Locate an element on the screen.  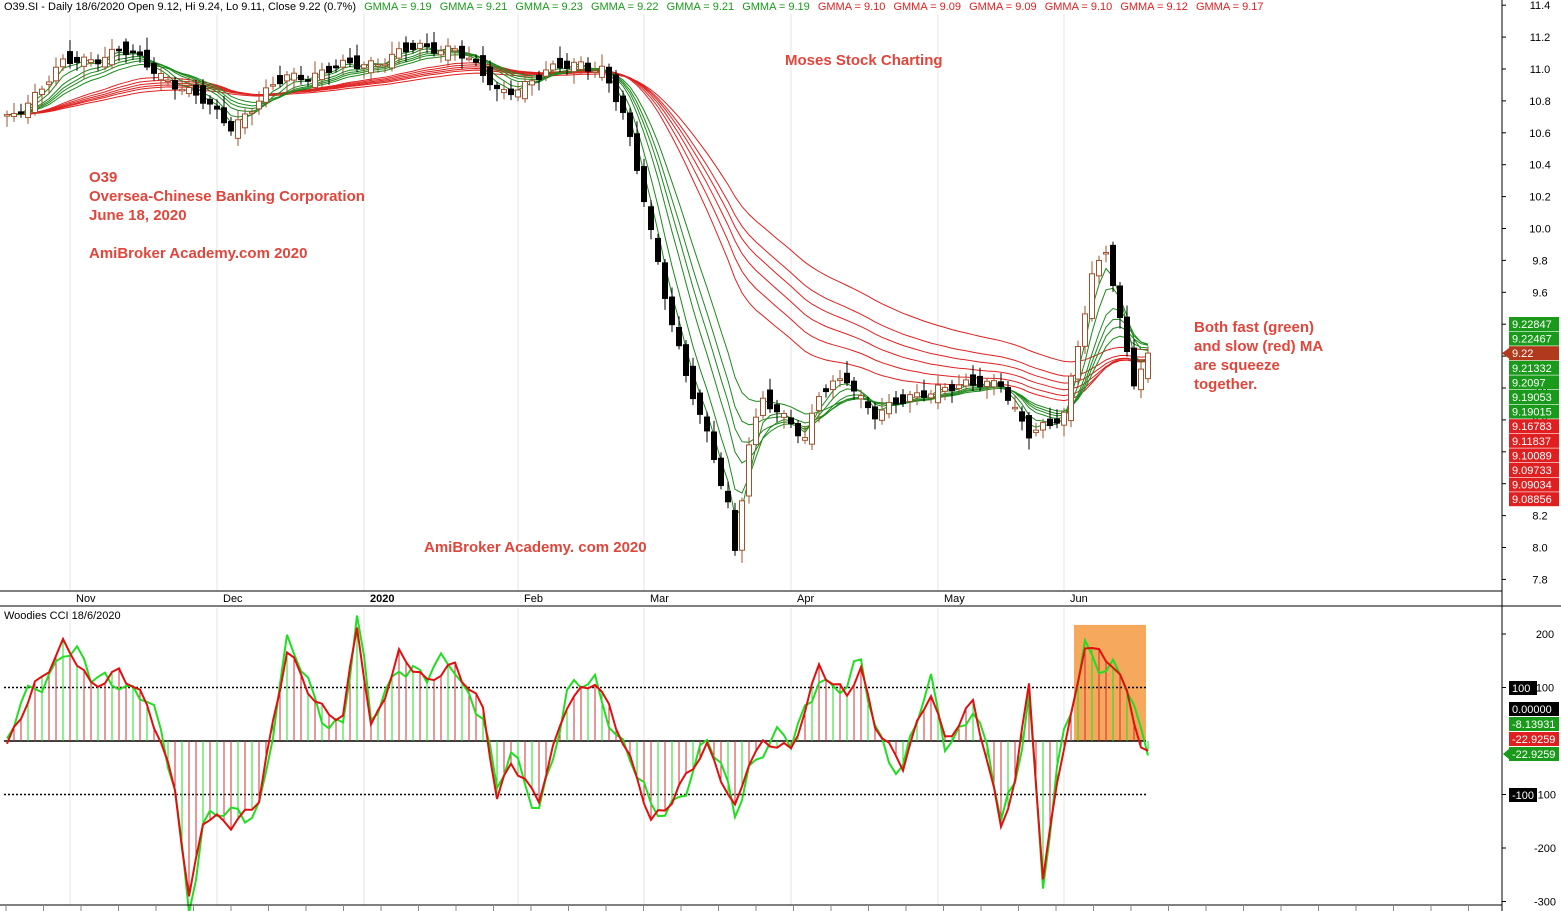
gmma-value-8: GMMA = 9.09 is located at coordinates (927, 7).